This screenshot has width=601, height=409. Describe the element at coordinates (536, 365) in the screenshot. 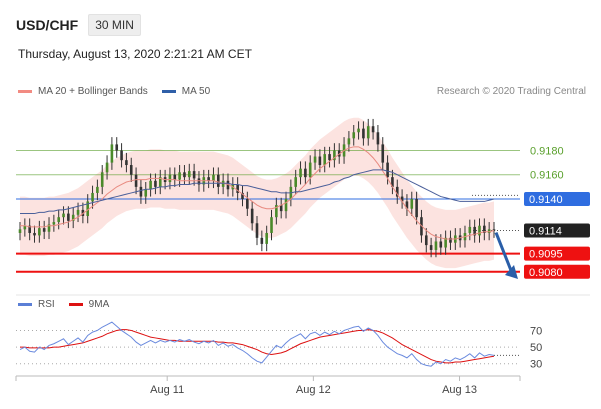

I see `rsi-level-label-2: 30` at that location.